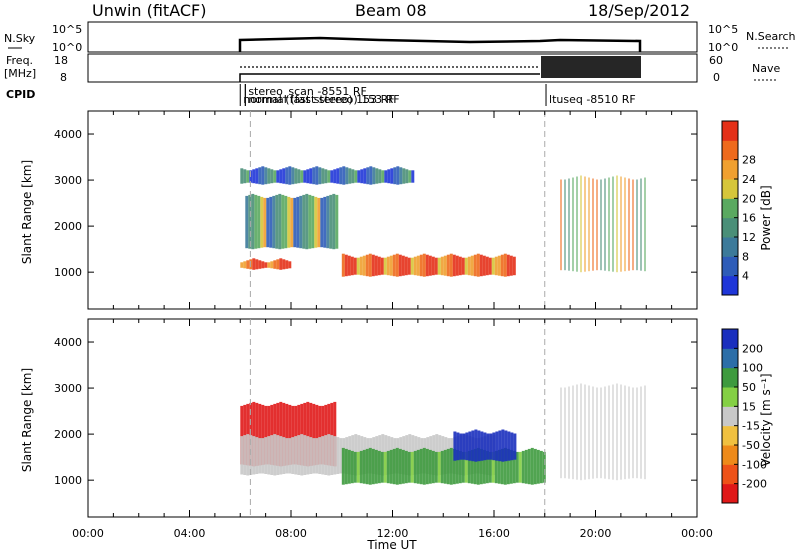 The height and width of the screenshot is (554, 800). Describe the element at coordinates (749, 406) in the screenshot. I see `colorbar-tick-label: 15` at that location.